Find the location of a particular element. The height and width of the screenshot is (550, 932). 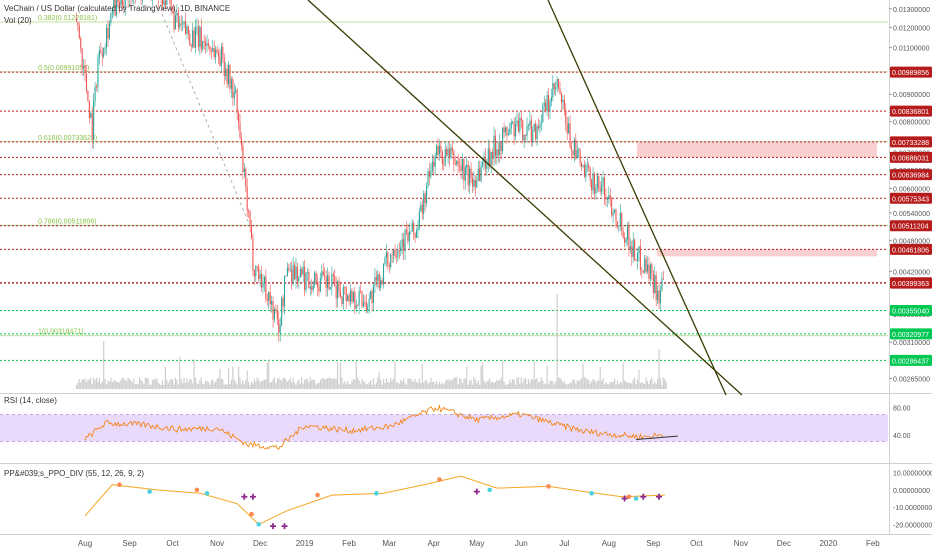

volume-label: Vol (20) is located at coordinates (18, 20).